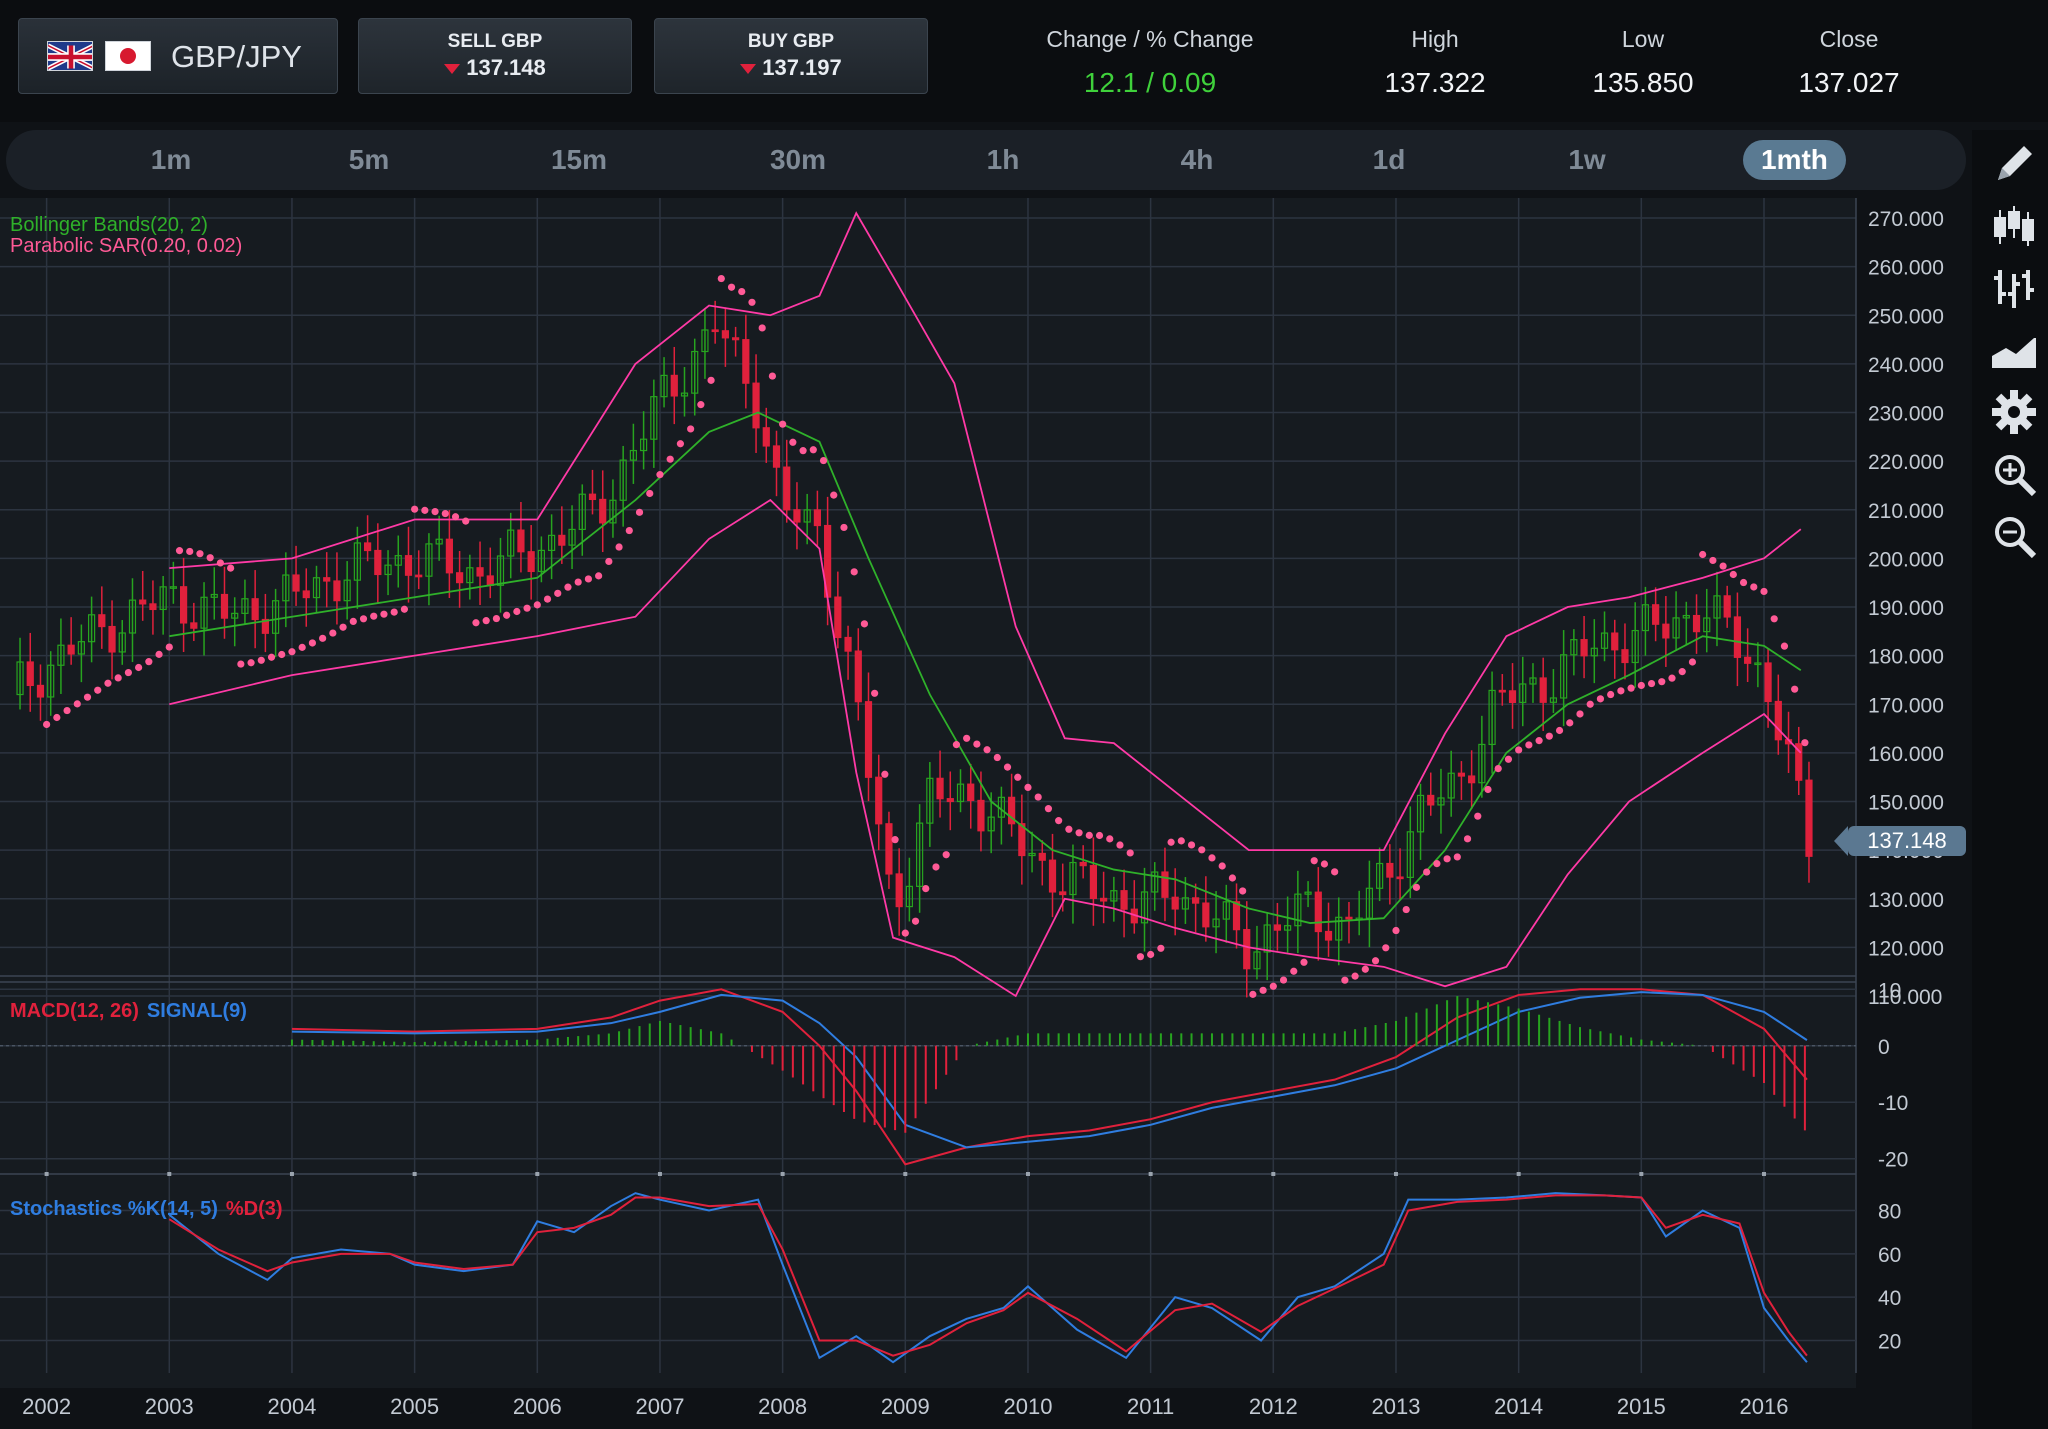 This screenshot has height=1429, width=2048. Describe the element at coordinates (2014, 350) in the screenshot. I see `area-chart-icon` at that location.